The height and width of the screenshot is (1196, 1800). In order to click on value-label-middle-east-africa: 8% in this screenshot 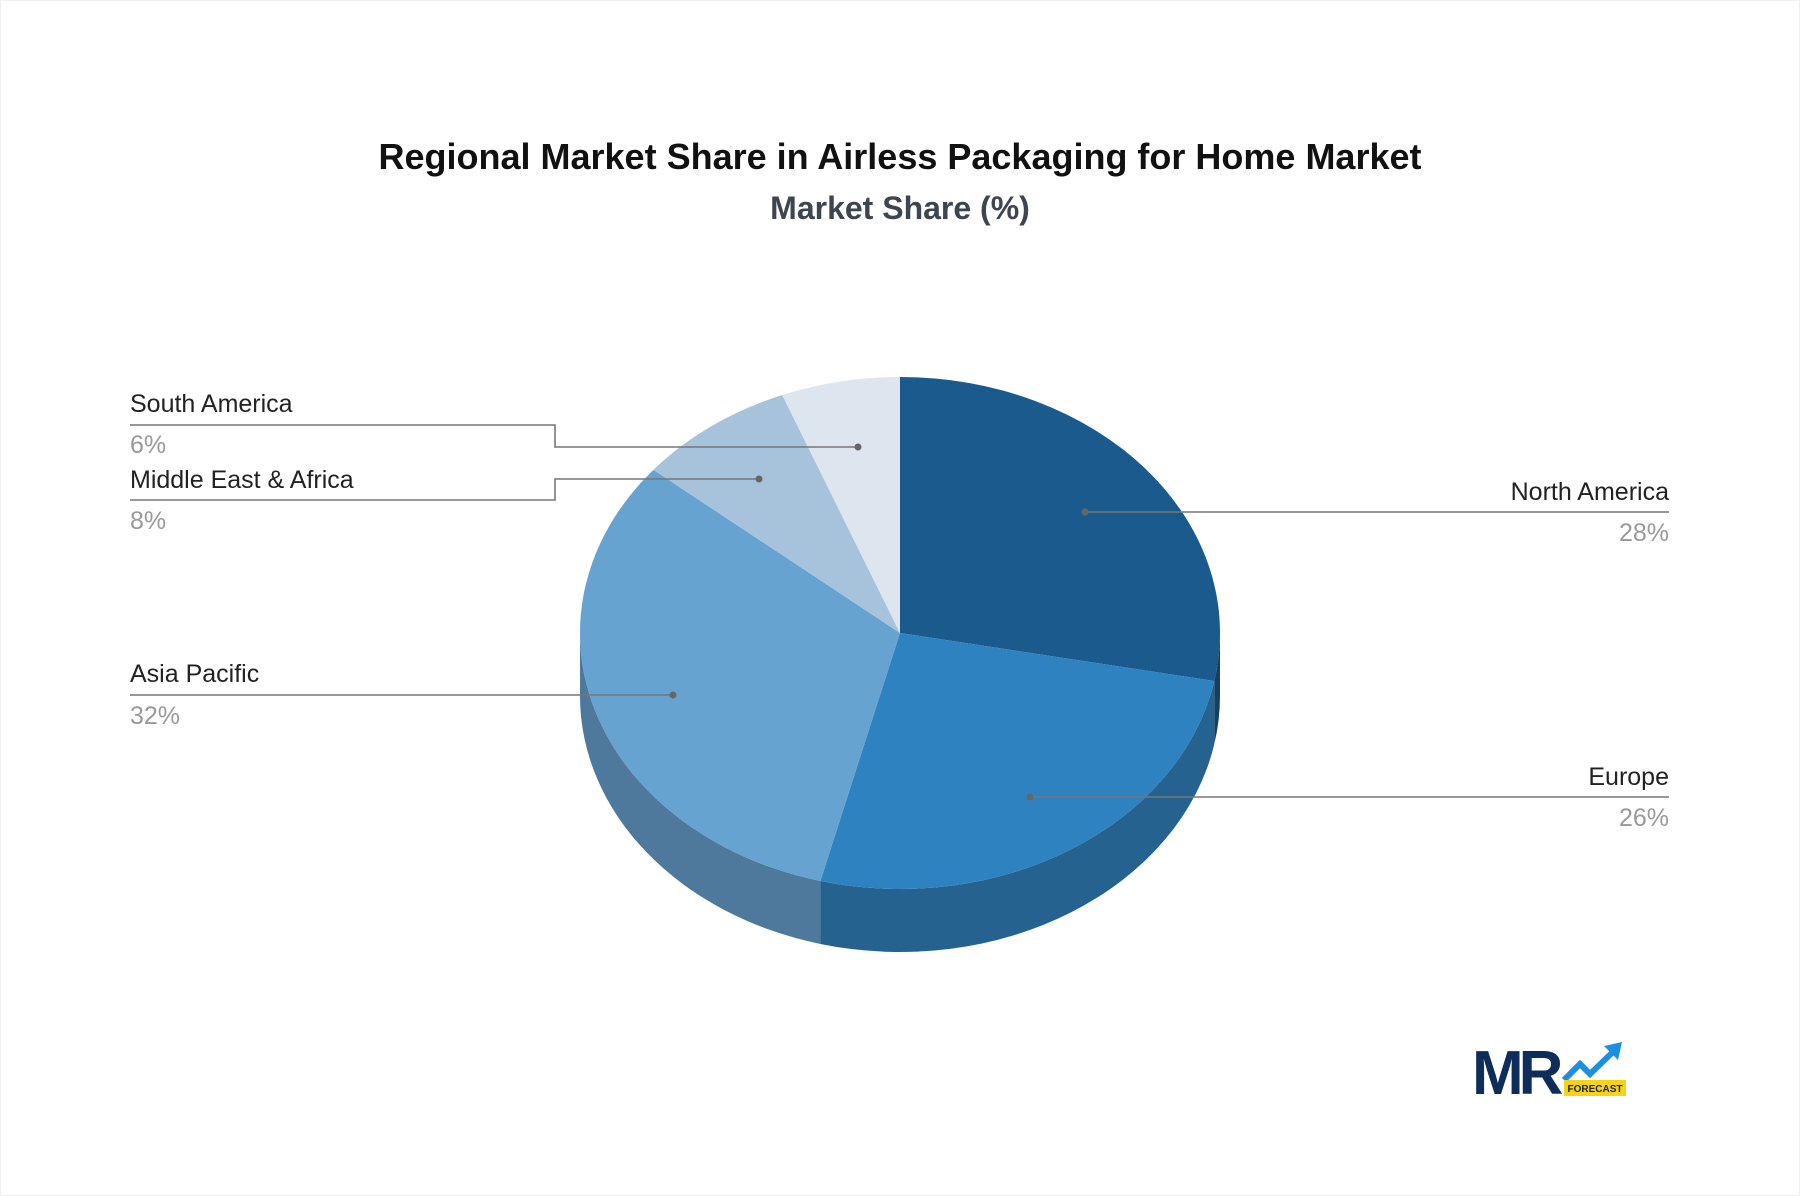, I will do `click(148, 521)`.